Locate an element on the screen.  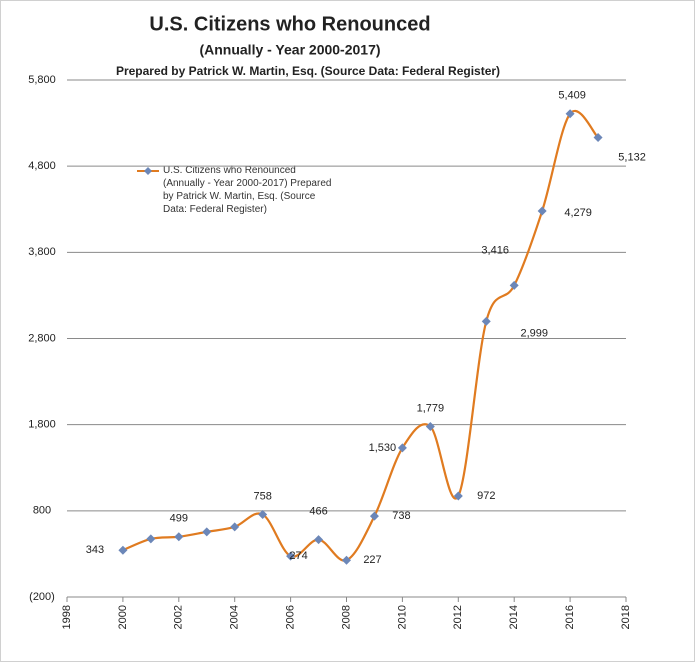
x-tick-label: 2018 is located at coordinates (626, 617).